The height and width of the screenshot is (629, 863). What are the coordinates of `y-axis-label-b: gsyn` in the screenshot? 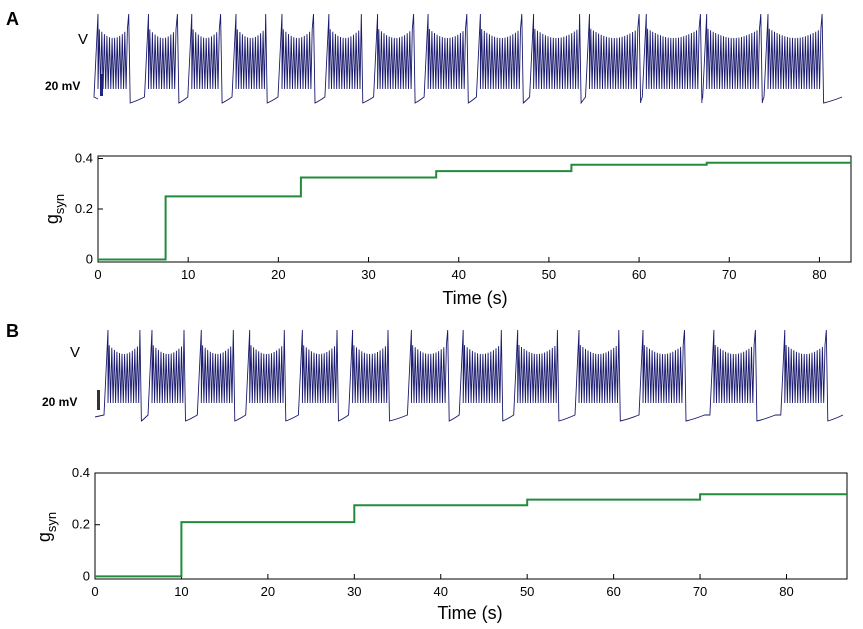 It's located at (46, 527).